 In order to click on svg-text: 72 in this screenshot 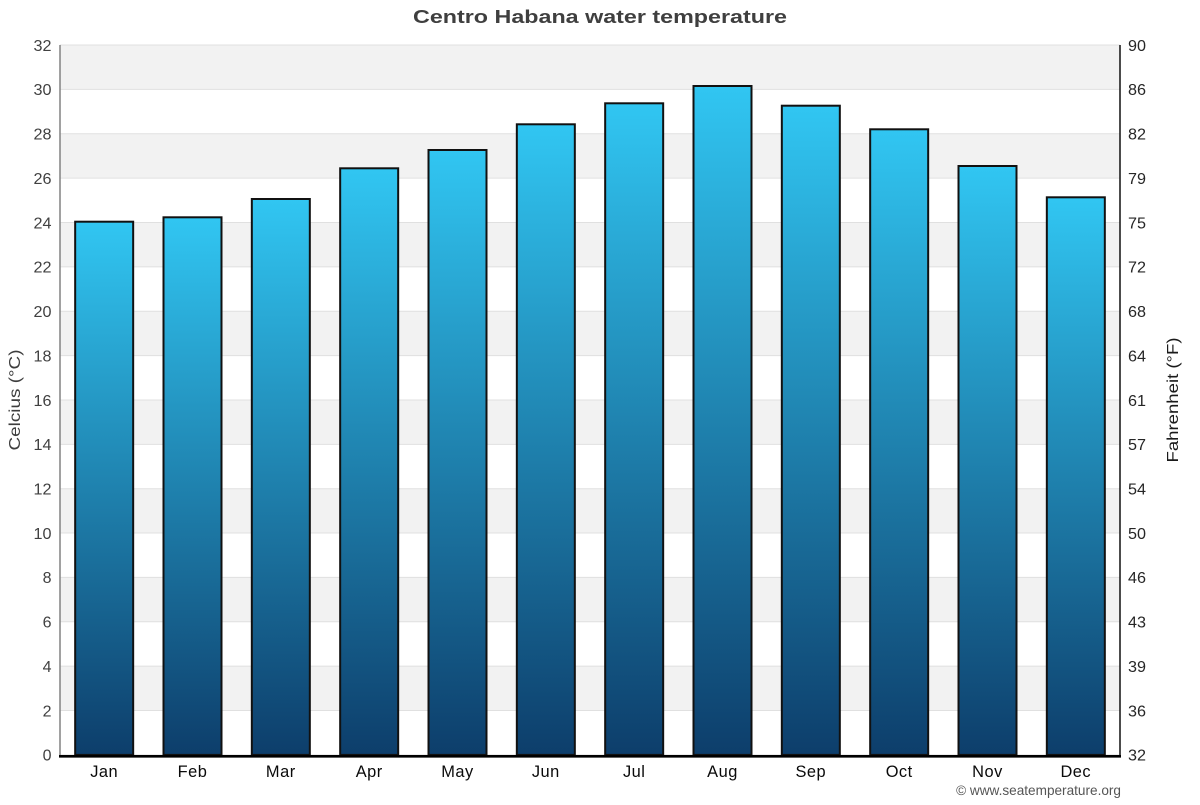, I will do `click(1137, 268)`.